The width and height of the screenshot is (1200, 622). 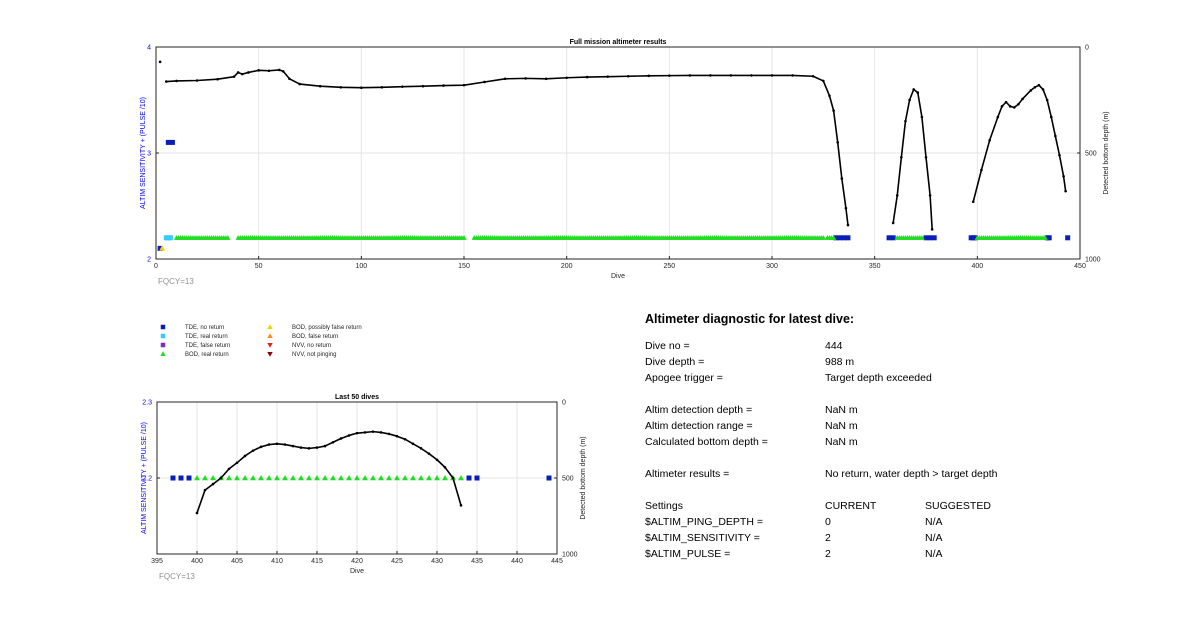 I want to click on last50-fqcy-note: FQCY=13, so click(x=177, y=576).